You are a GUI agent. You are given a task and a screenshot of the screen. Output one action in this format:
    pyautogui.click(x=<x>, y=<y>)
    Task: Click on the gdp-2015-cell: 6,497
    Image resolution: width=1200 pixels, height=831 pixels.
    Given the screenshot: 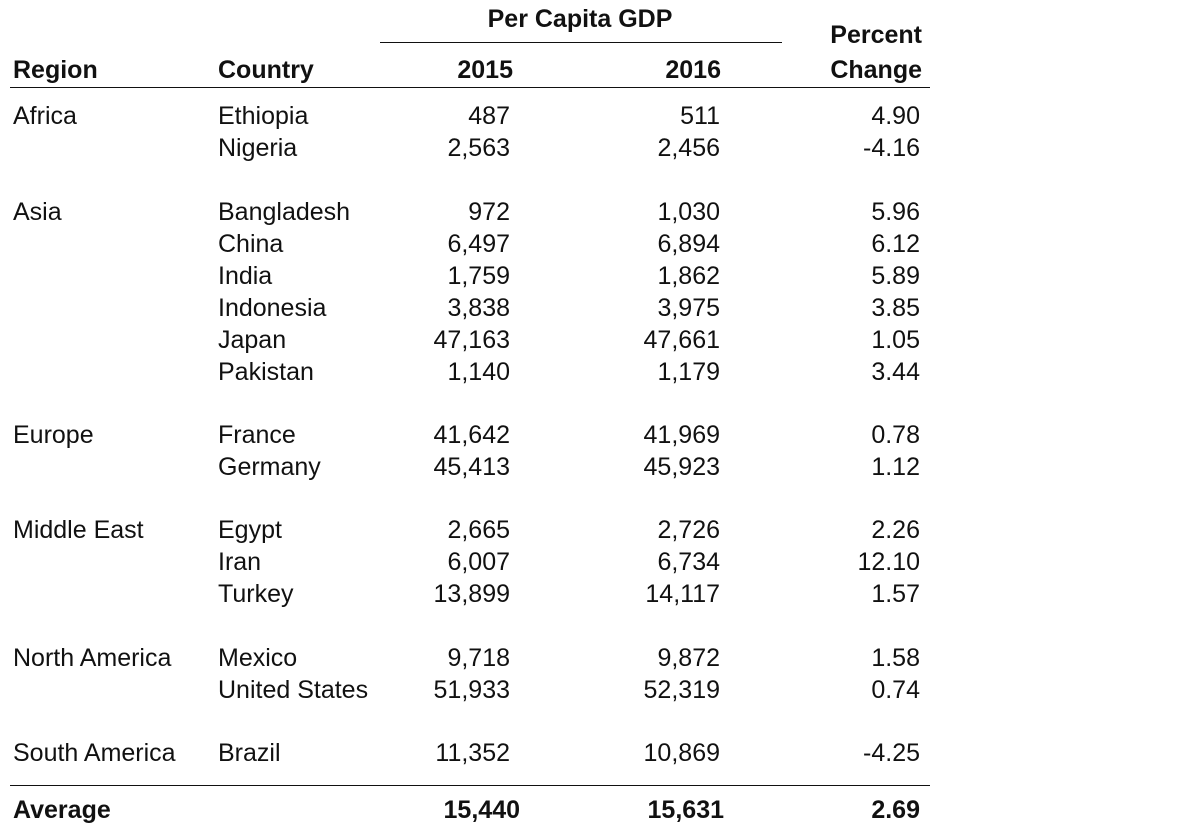 What is the action you would take?
    pyautogui.click(x=478, y=244)
    